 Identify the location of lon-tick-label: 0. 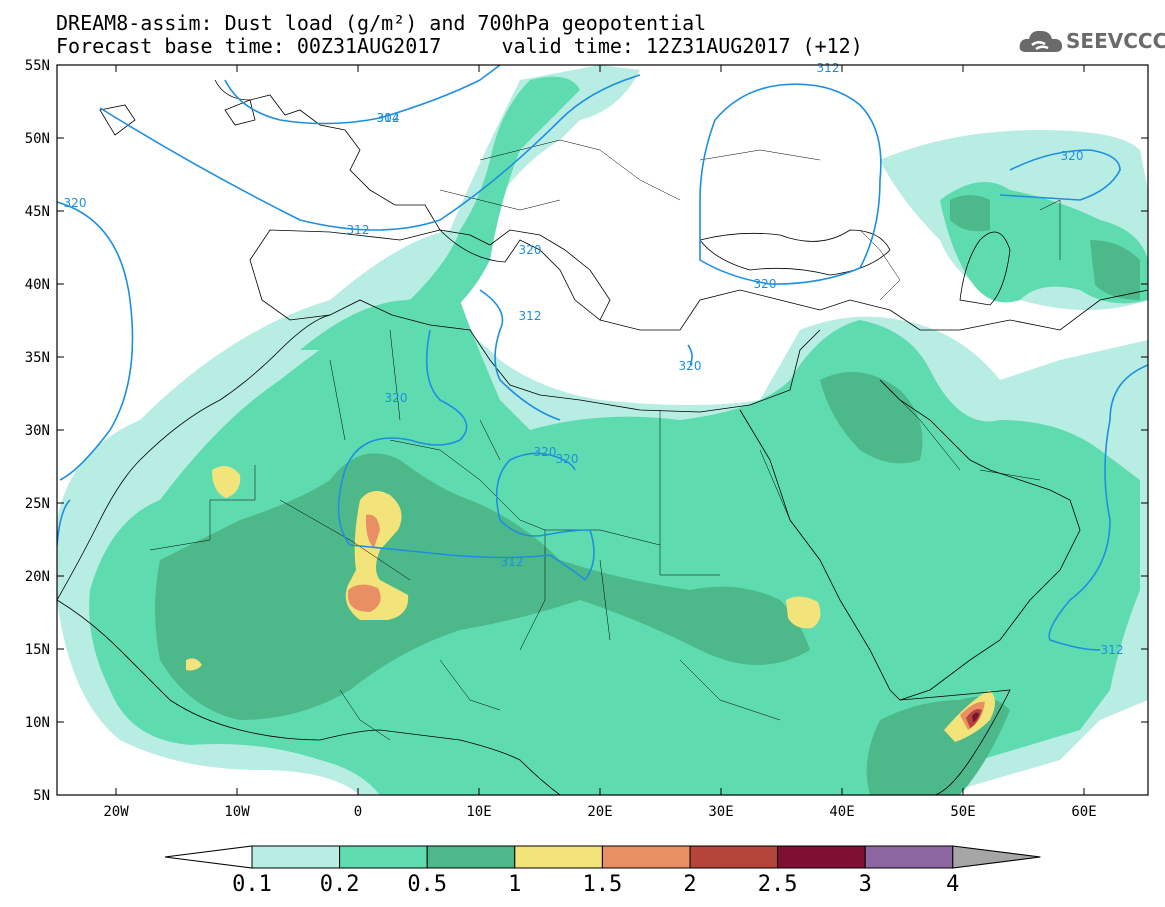
(358, 812).